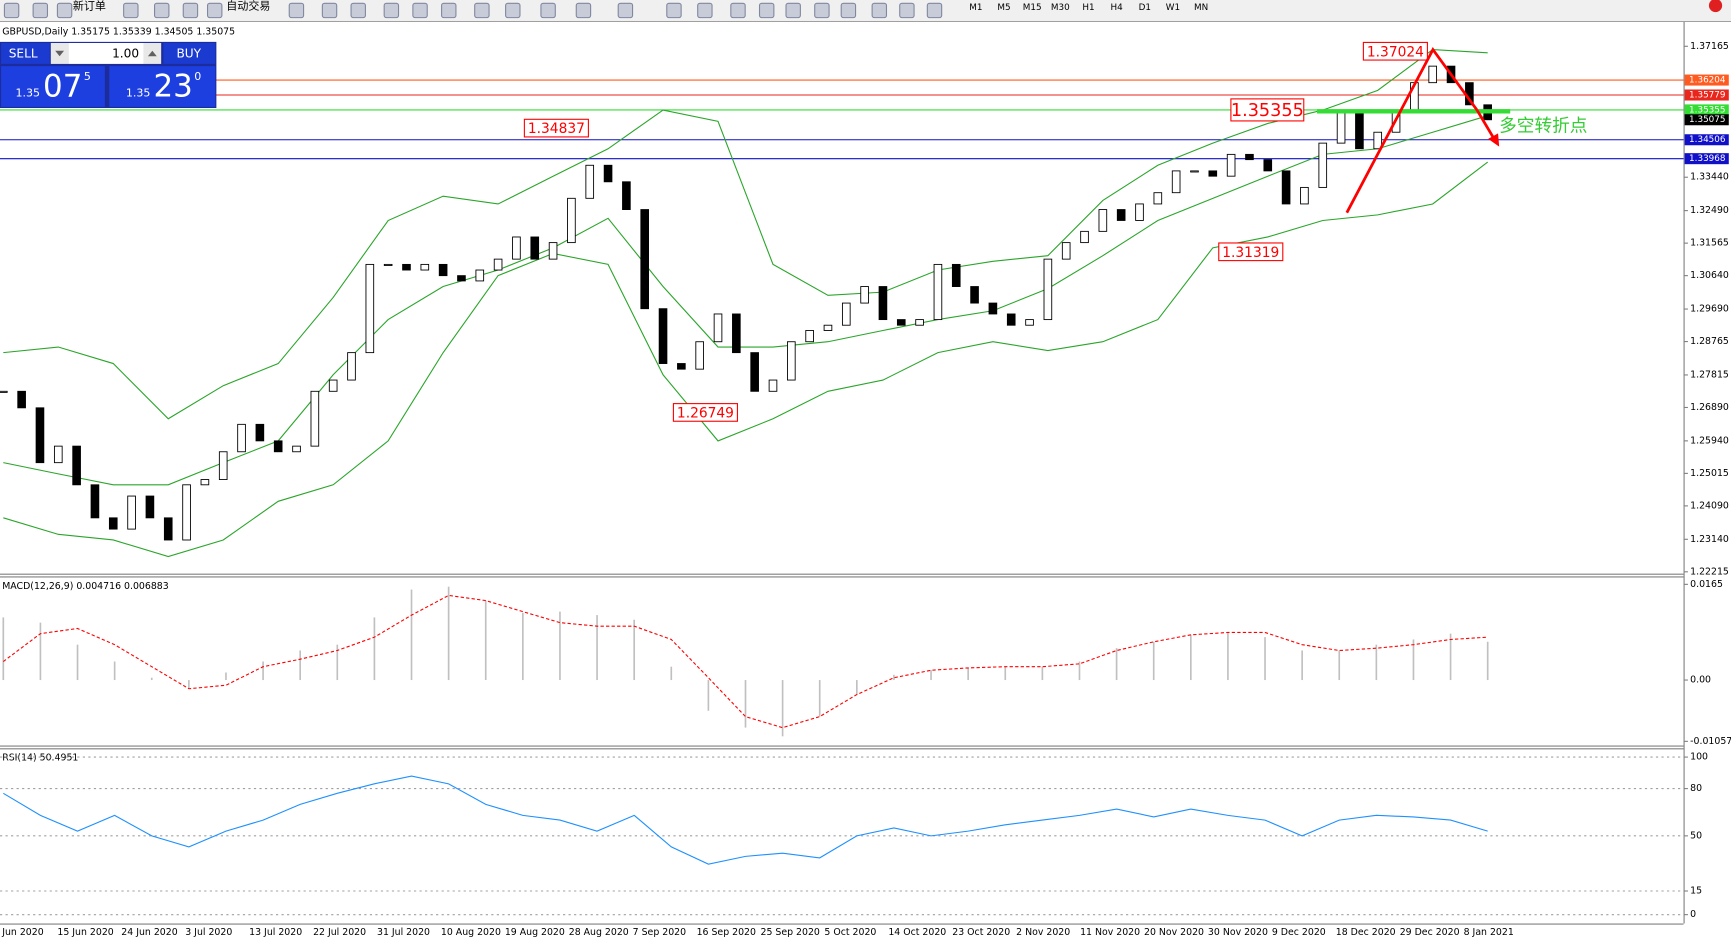 The height and width of the screenshot is (940, 1731). What do you see at coordinates (1088, 8) in the screenshot?
I see `timeframe-button: H1` at bounding box center [1088, 8].